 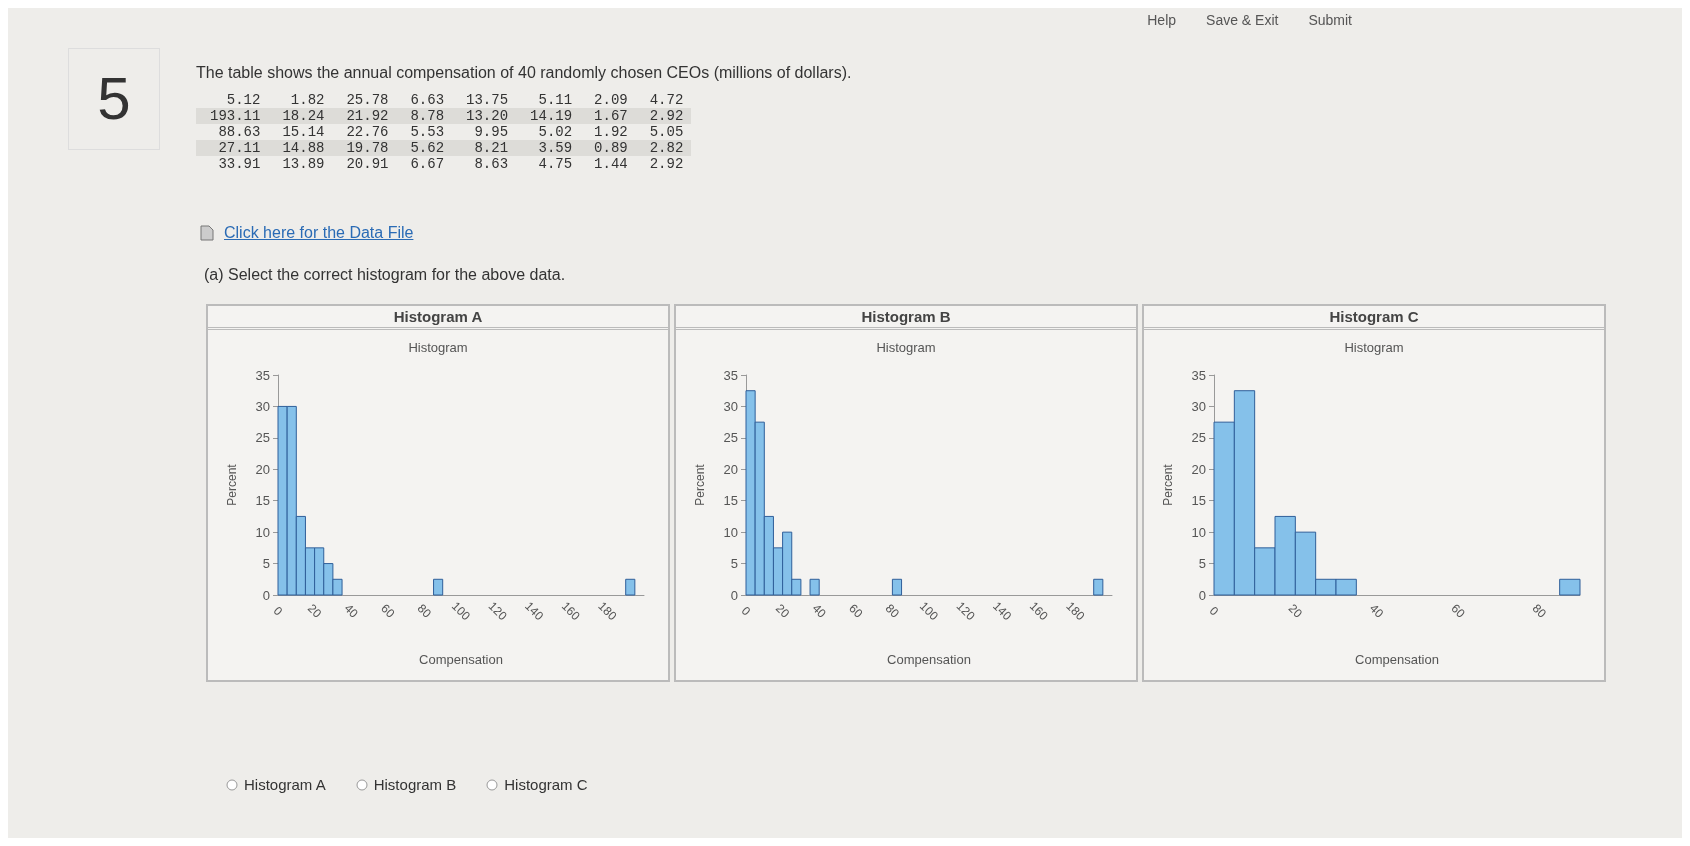 I want to click on chart-title: Histogram A, so click(x=438, y=318).